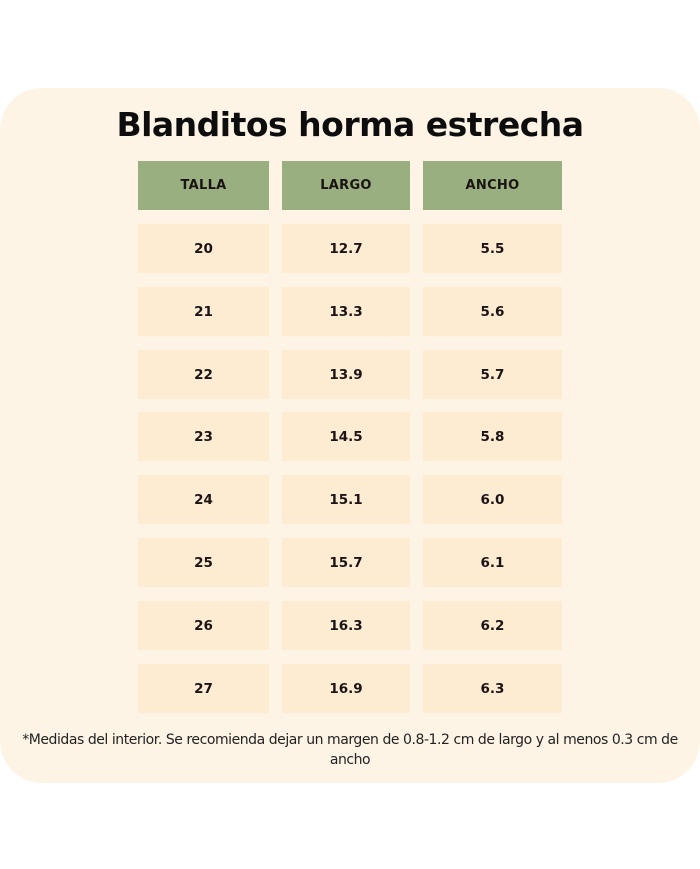 The height and width of the screenshot is (869, 700). I want to click on table-cell-ancho: 6.1, so click(492, 562).